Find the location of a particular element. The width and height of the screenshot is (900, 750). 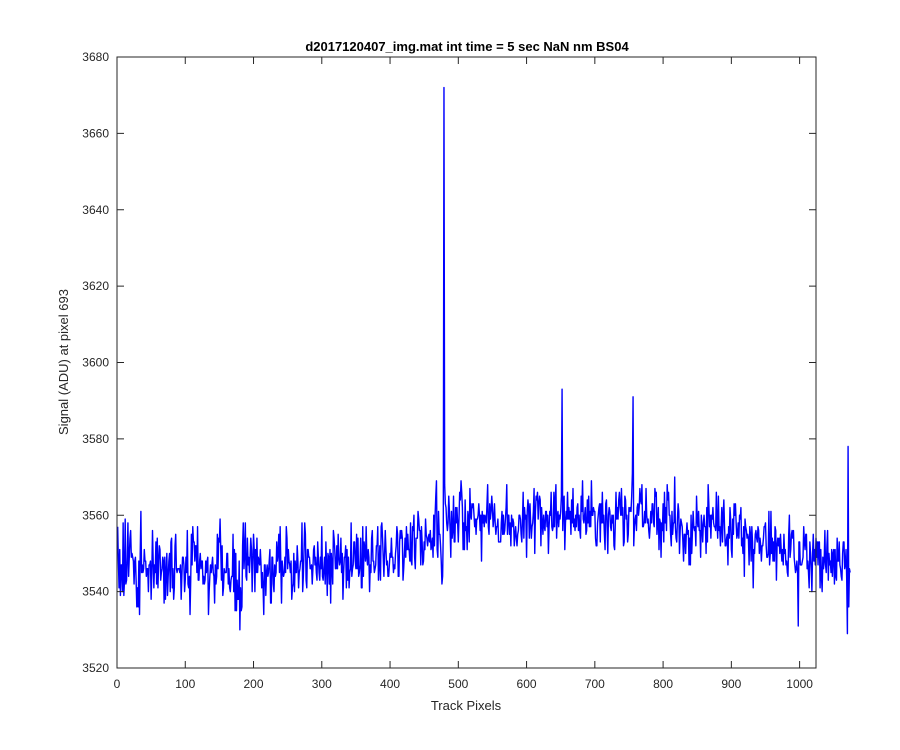

y-tick-label: 3600 is located at coordinates (95, 363).